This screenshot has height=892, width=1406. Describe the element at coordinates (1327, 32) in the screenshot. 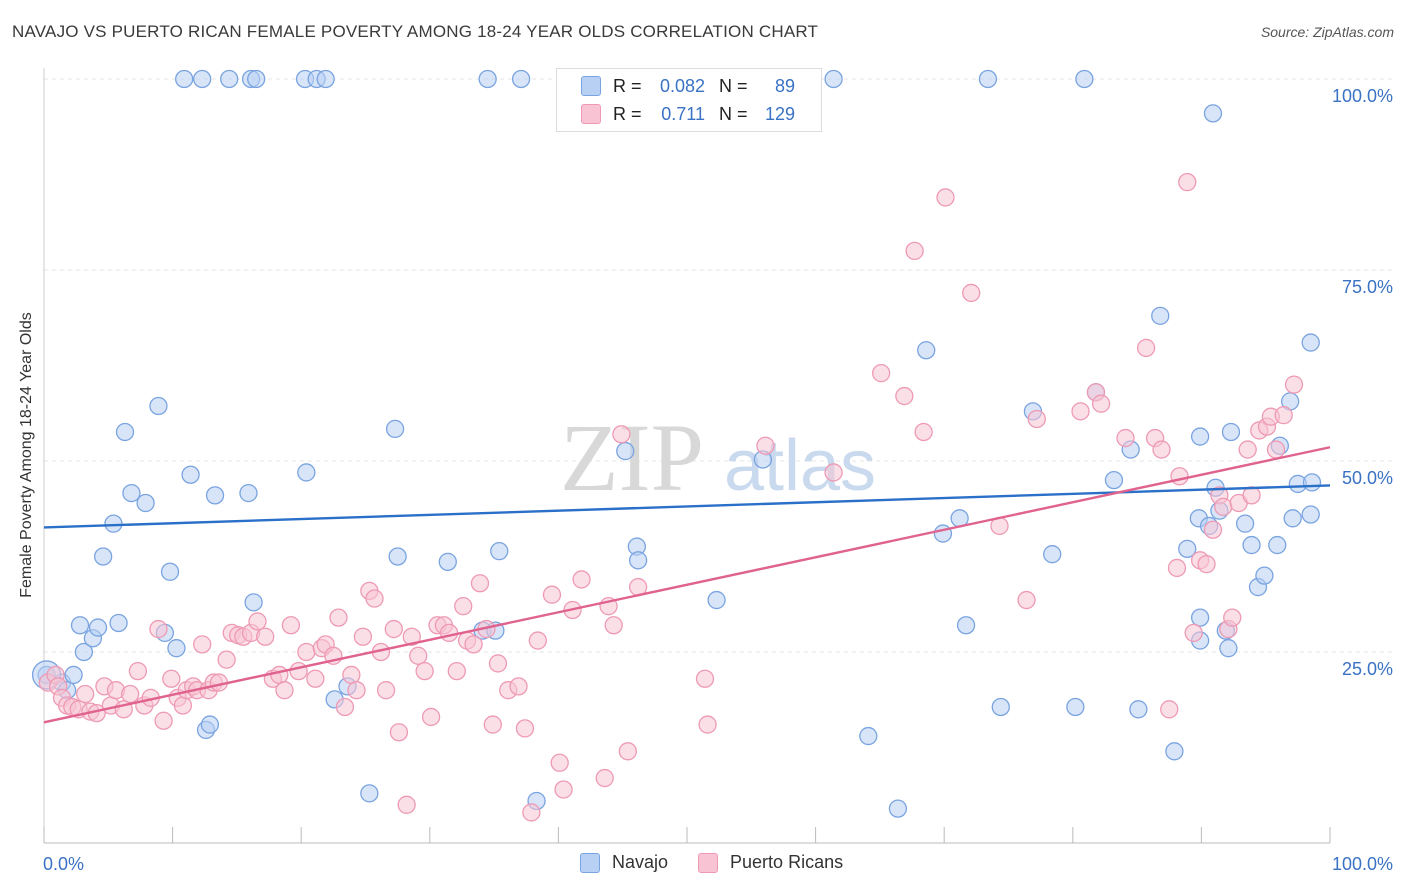

I see `source-label: Source: ZipAtlas.com` at that location.